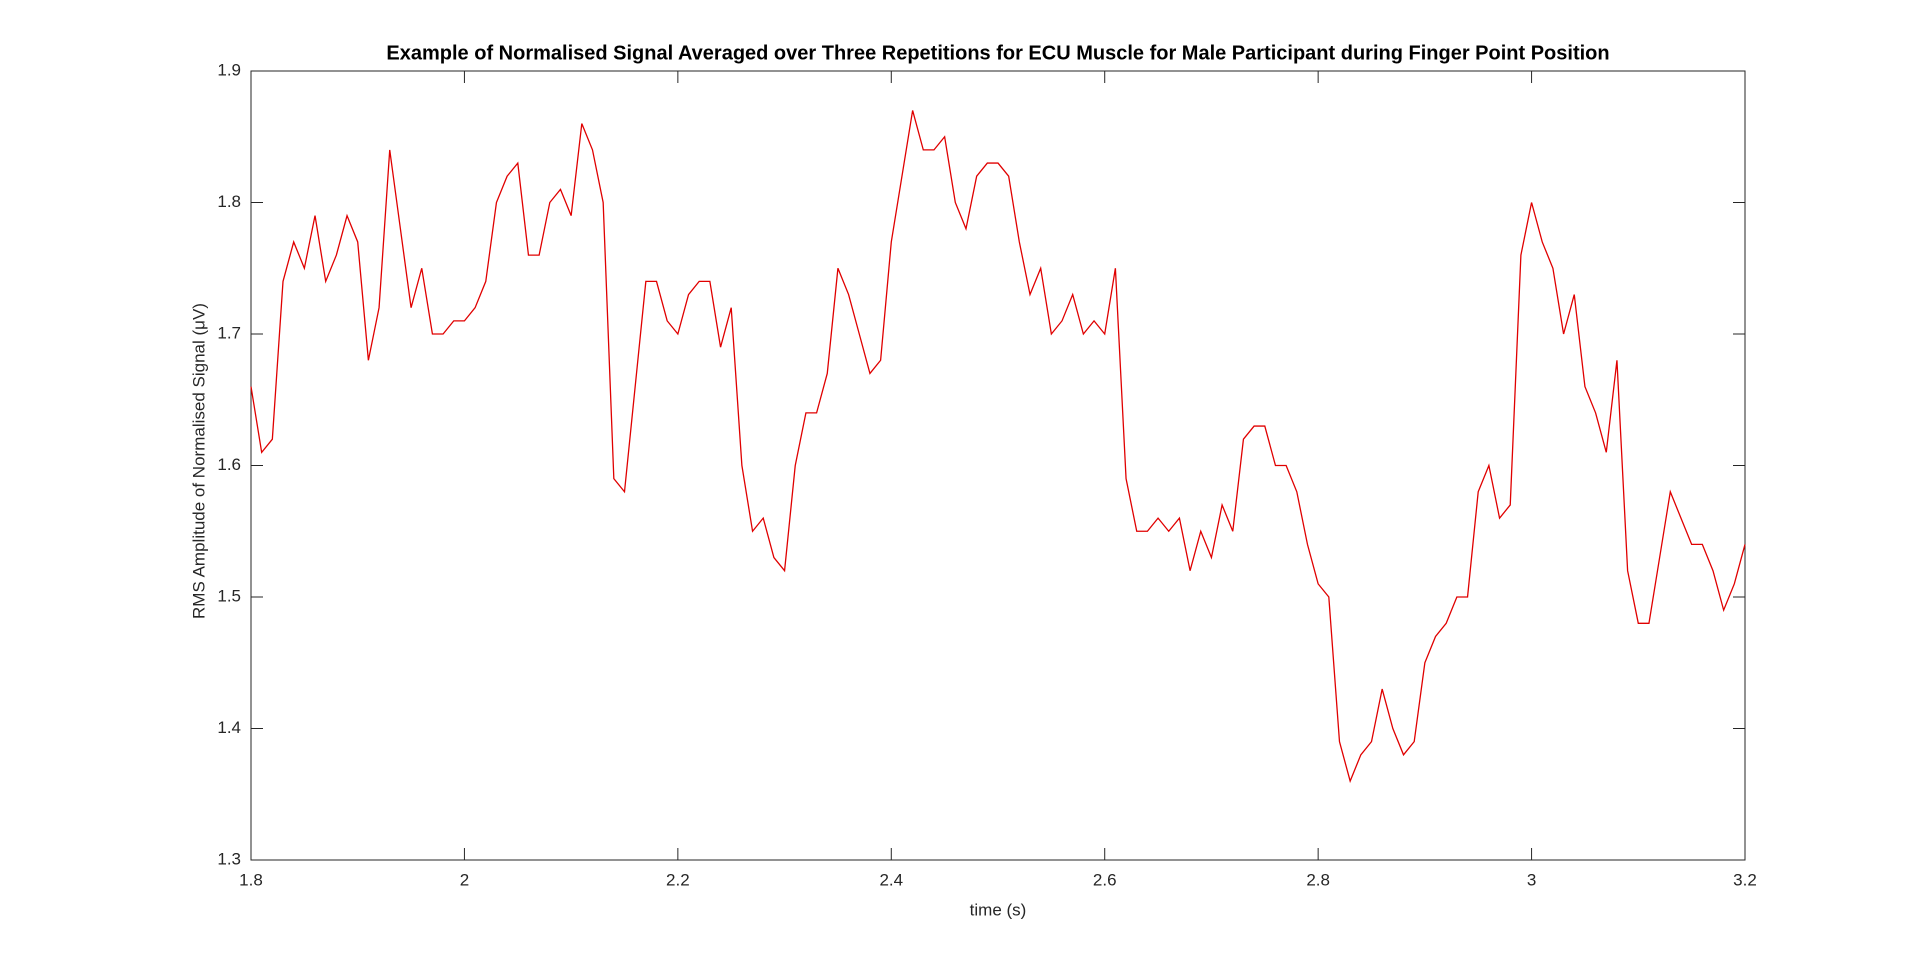  I want to click on x-tick-label: 3, so click(1531, 879).